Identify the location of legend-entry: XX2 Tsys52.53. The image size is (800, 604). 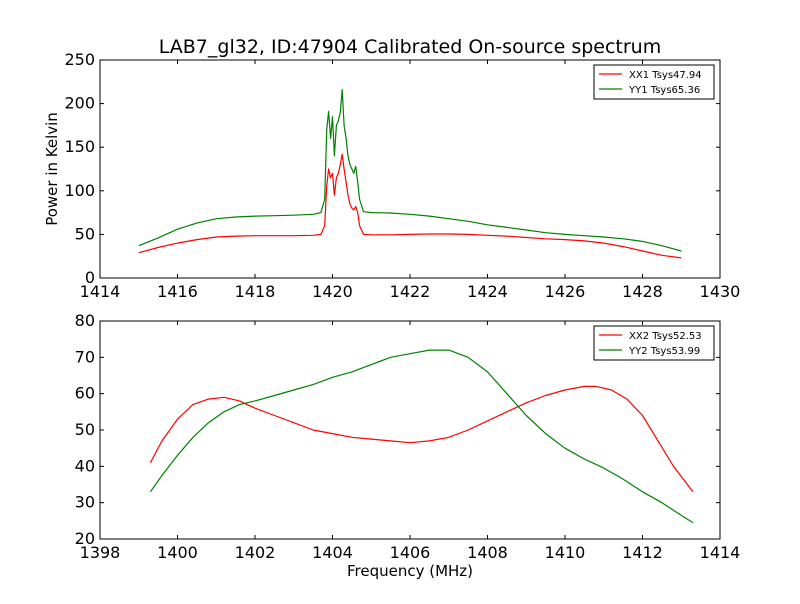
(665, 336).